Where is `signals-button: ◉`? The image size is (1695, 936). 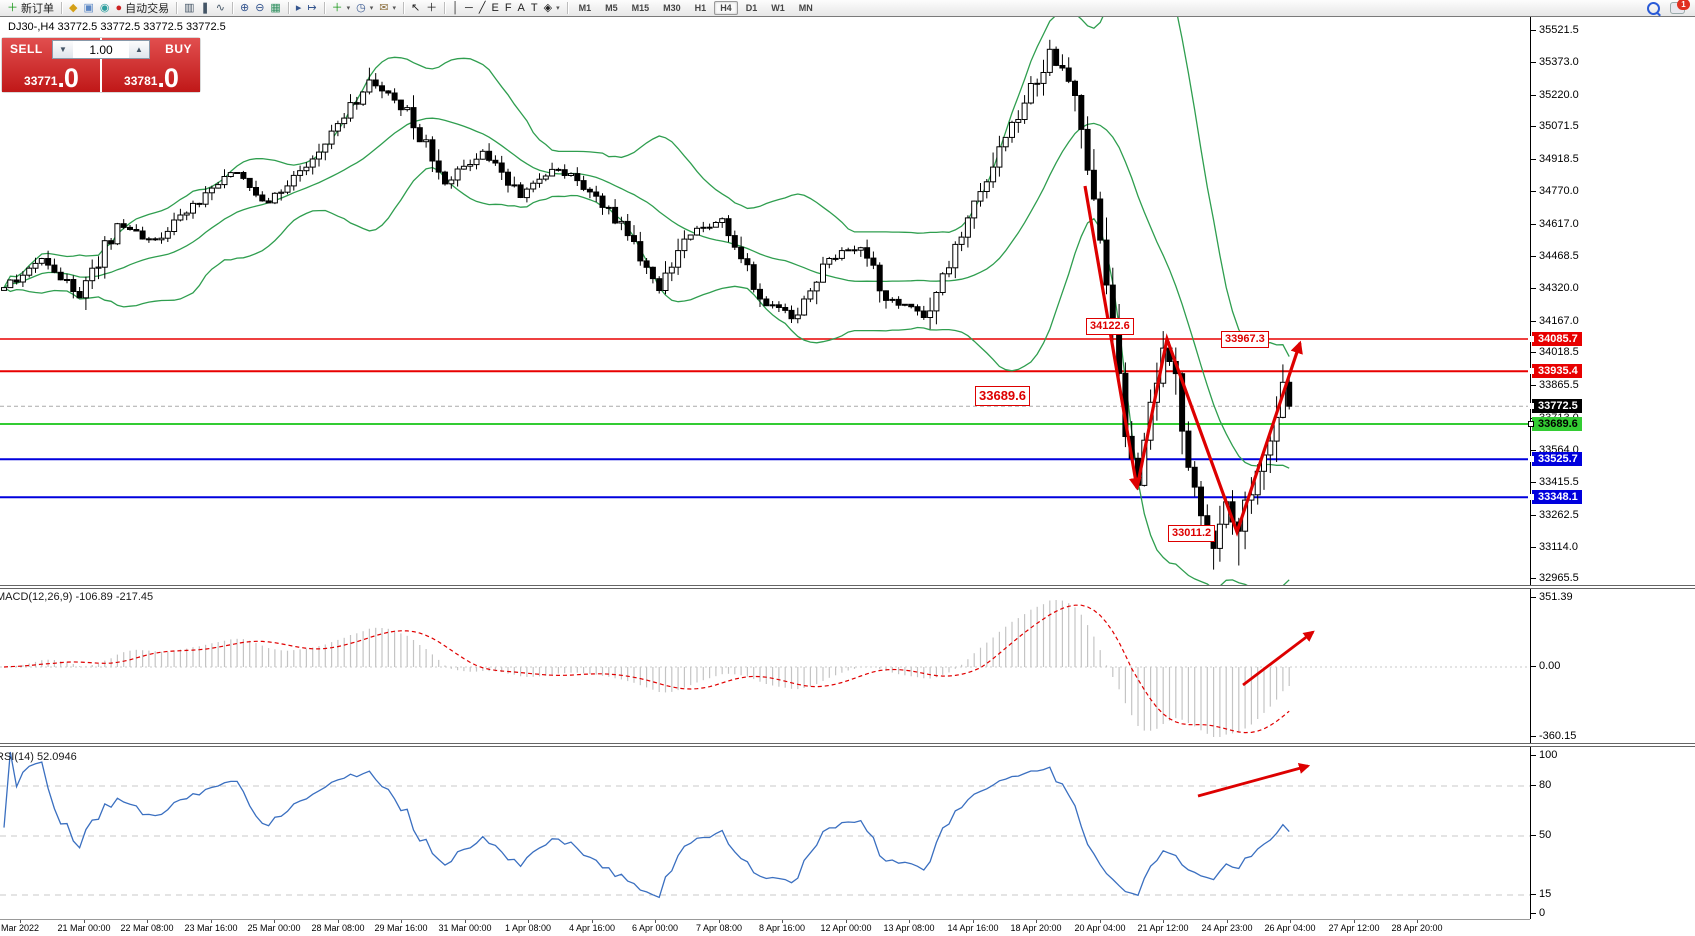 signals-button: ◉ is located at coordinates (105, 8).